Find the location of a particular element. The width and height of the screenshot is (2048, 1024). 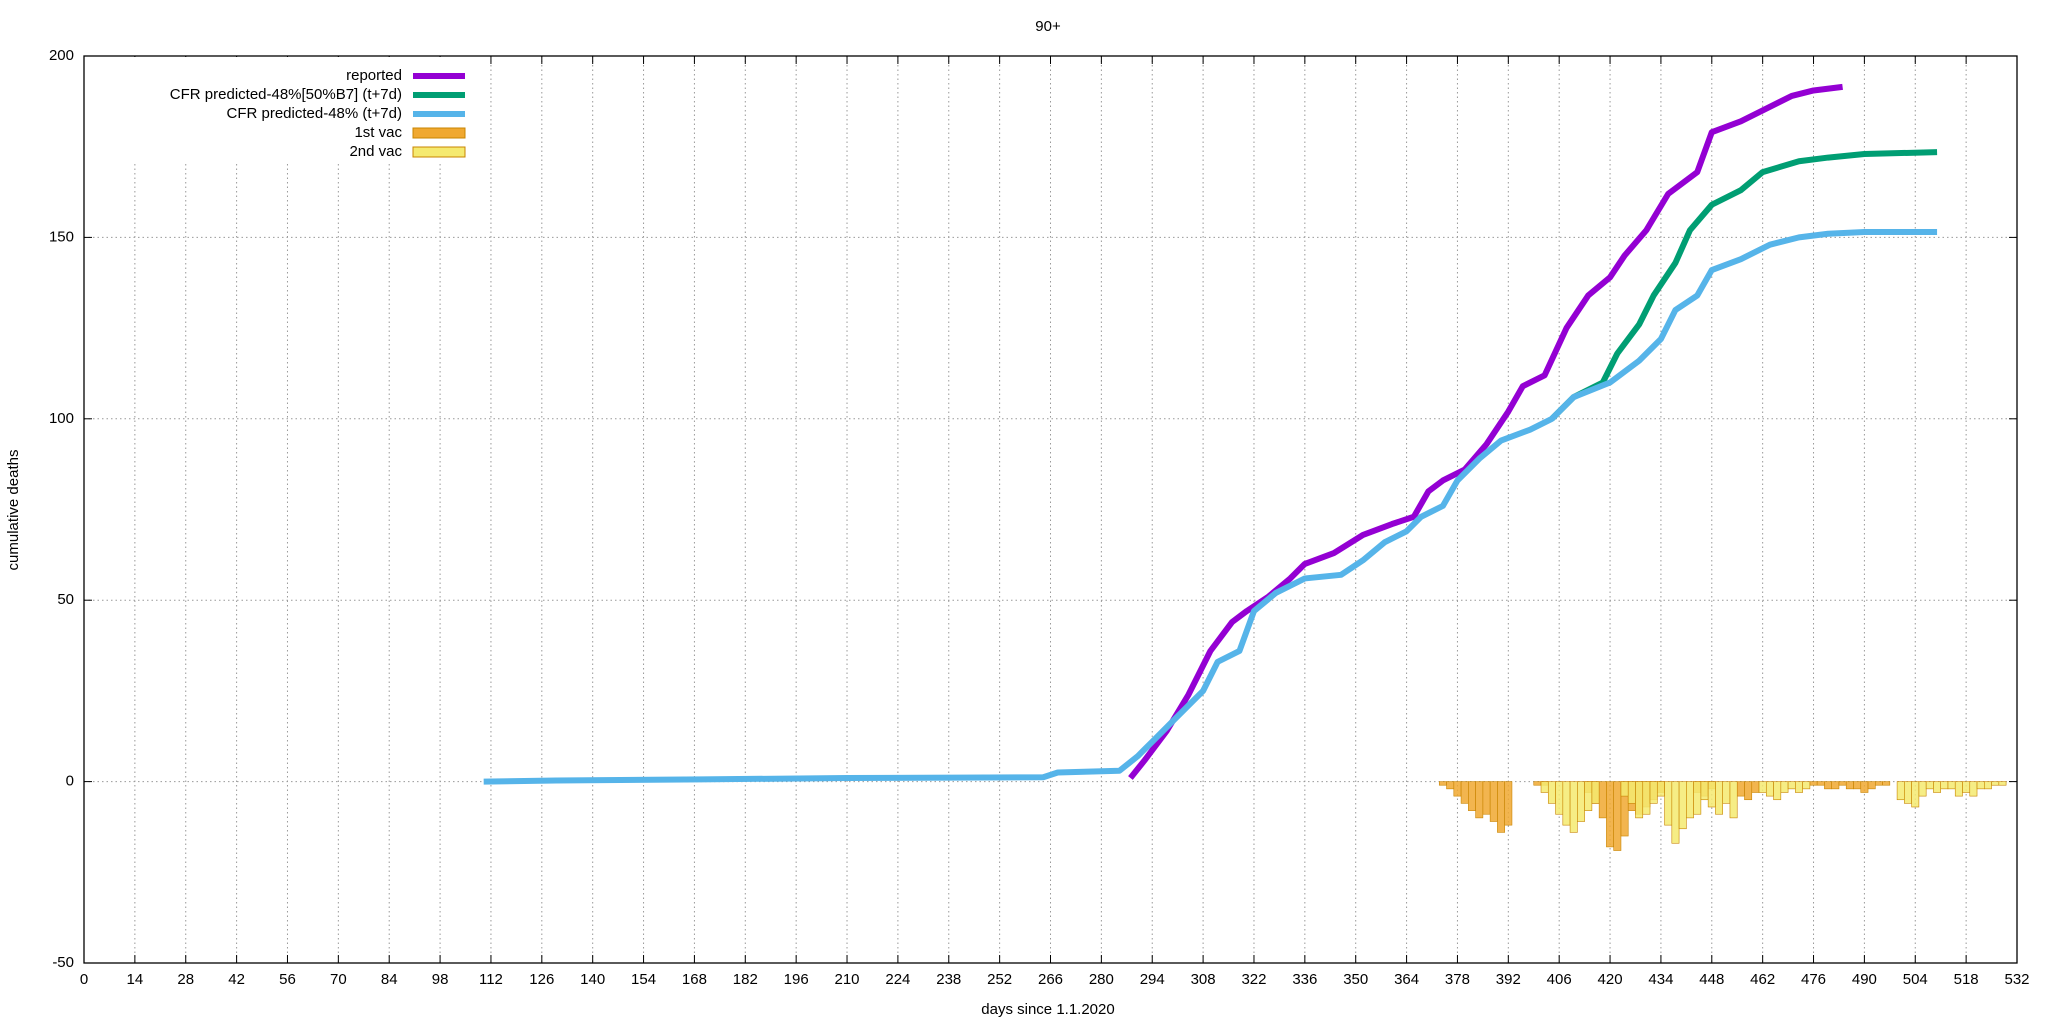

y-tick-label: 50 is located at coordinates (65, 599).